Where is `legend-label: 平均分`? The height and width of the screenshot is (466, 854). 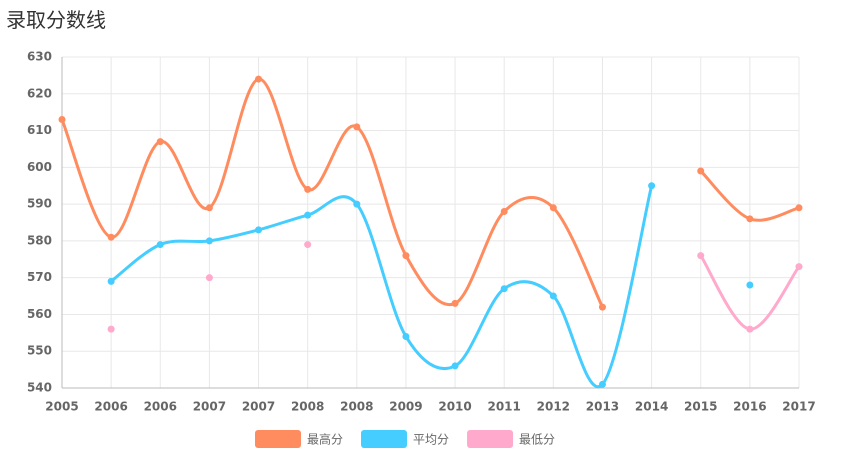 legend-label: 平均分 is located at coordinates (431, 440).